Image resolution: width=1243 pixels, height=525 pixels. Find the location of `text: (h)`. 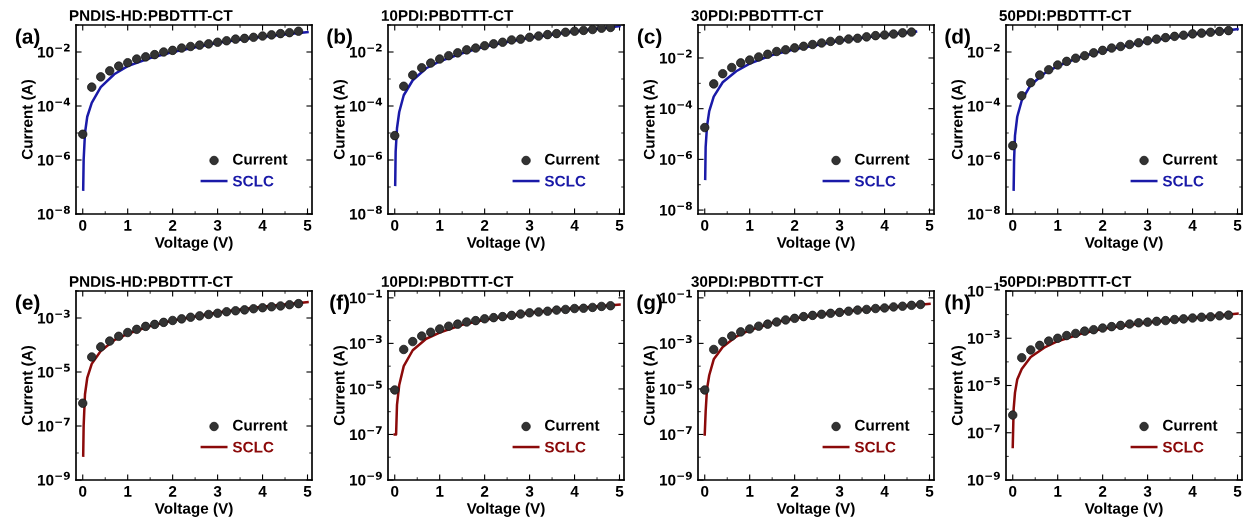

text: (h) is located at coordinates (957, 304).